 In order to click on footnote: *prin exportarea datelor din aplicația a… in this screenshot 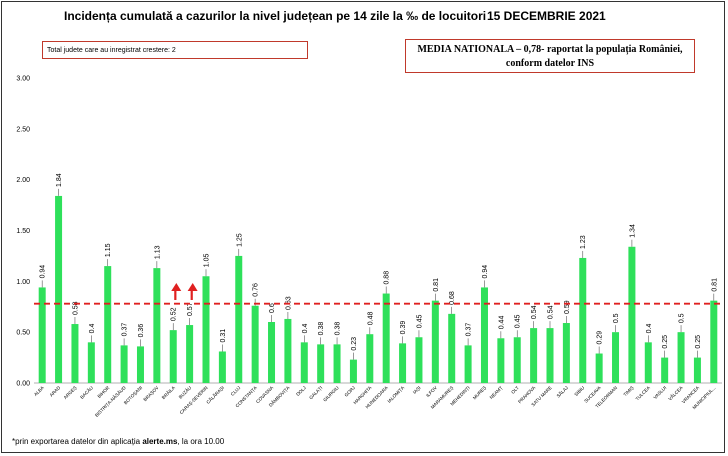, I will do `click(118, 441)`.